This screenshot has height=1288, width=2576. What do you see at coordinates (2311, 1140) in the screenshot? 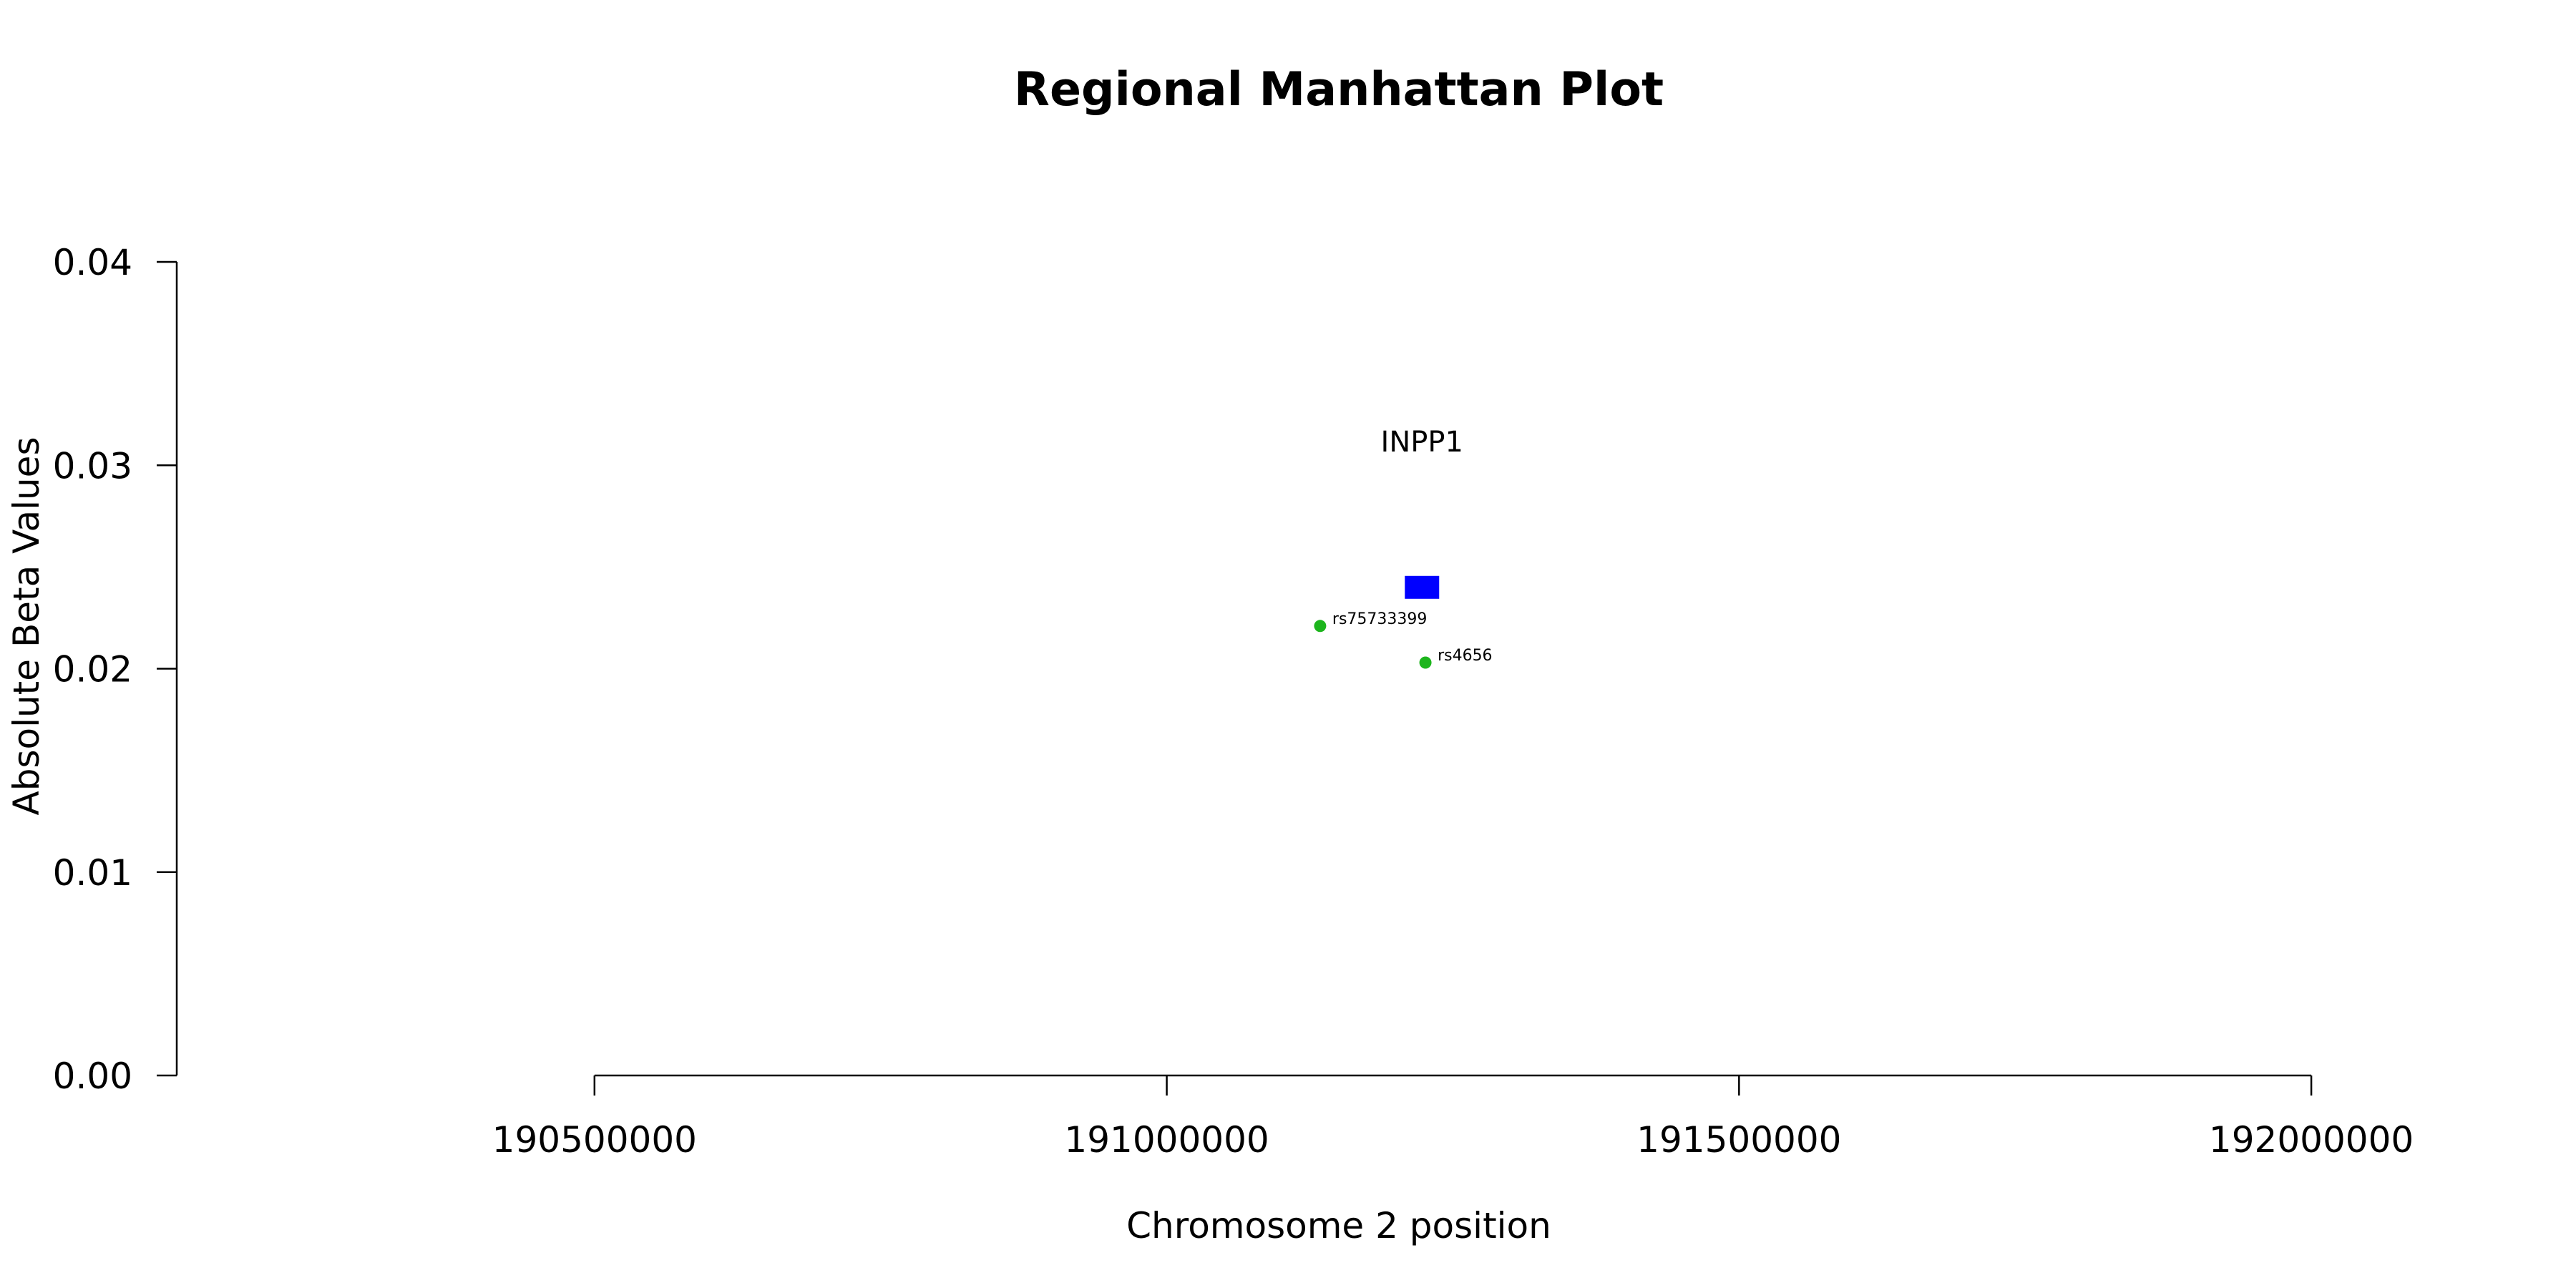
I see `x-tick-label: 192000000` at bounding box center [2311, 1140].